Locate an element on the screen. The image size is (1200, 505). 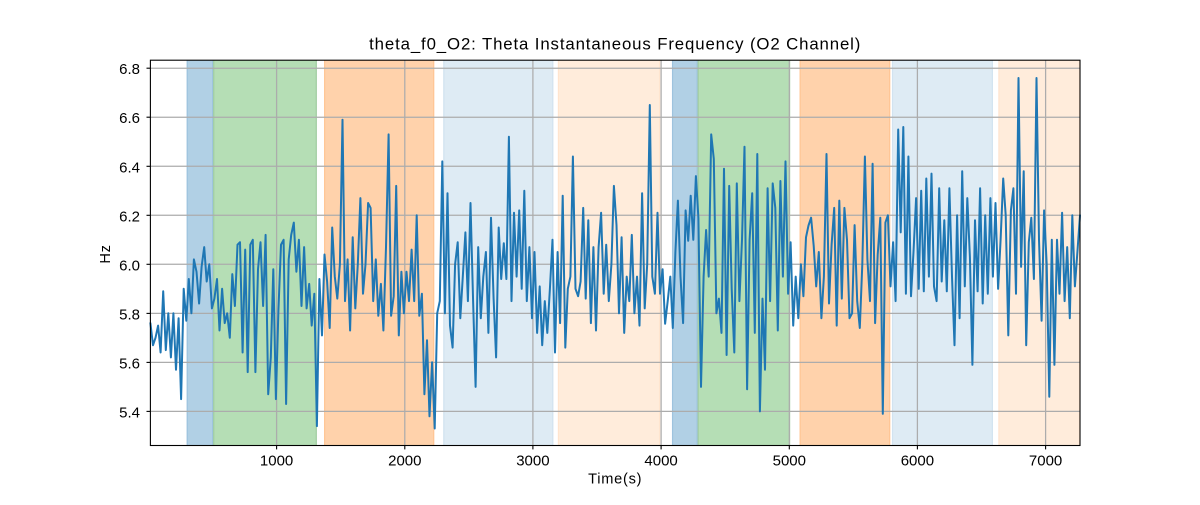
svg-text: 6.8 is located at coordinates (129, 69).